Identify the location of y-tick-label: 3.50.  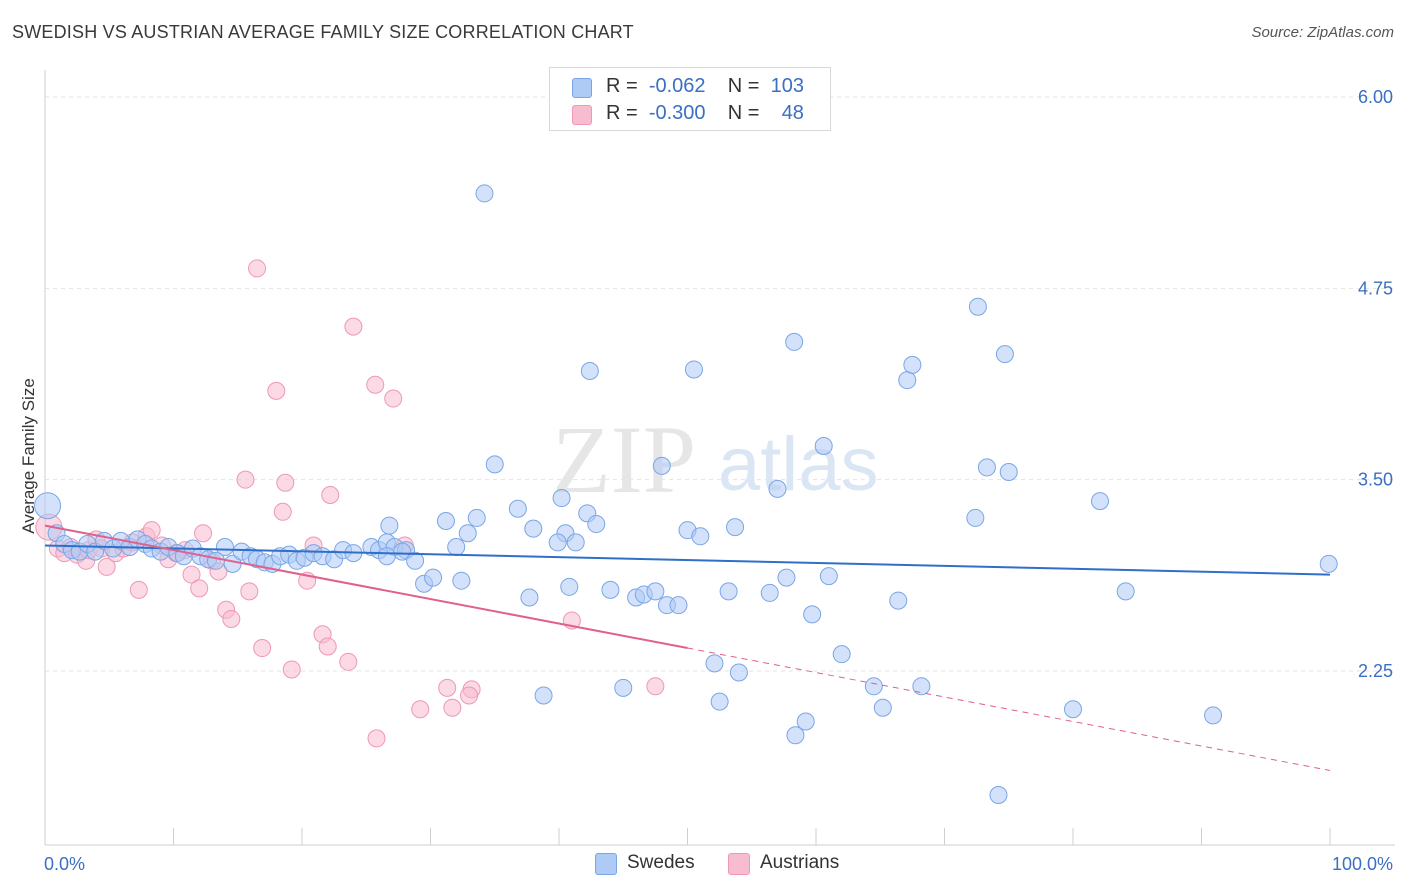
(1375, 480).